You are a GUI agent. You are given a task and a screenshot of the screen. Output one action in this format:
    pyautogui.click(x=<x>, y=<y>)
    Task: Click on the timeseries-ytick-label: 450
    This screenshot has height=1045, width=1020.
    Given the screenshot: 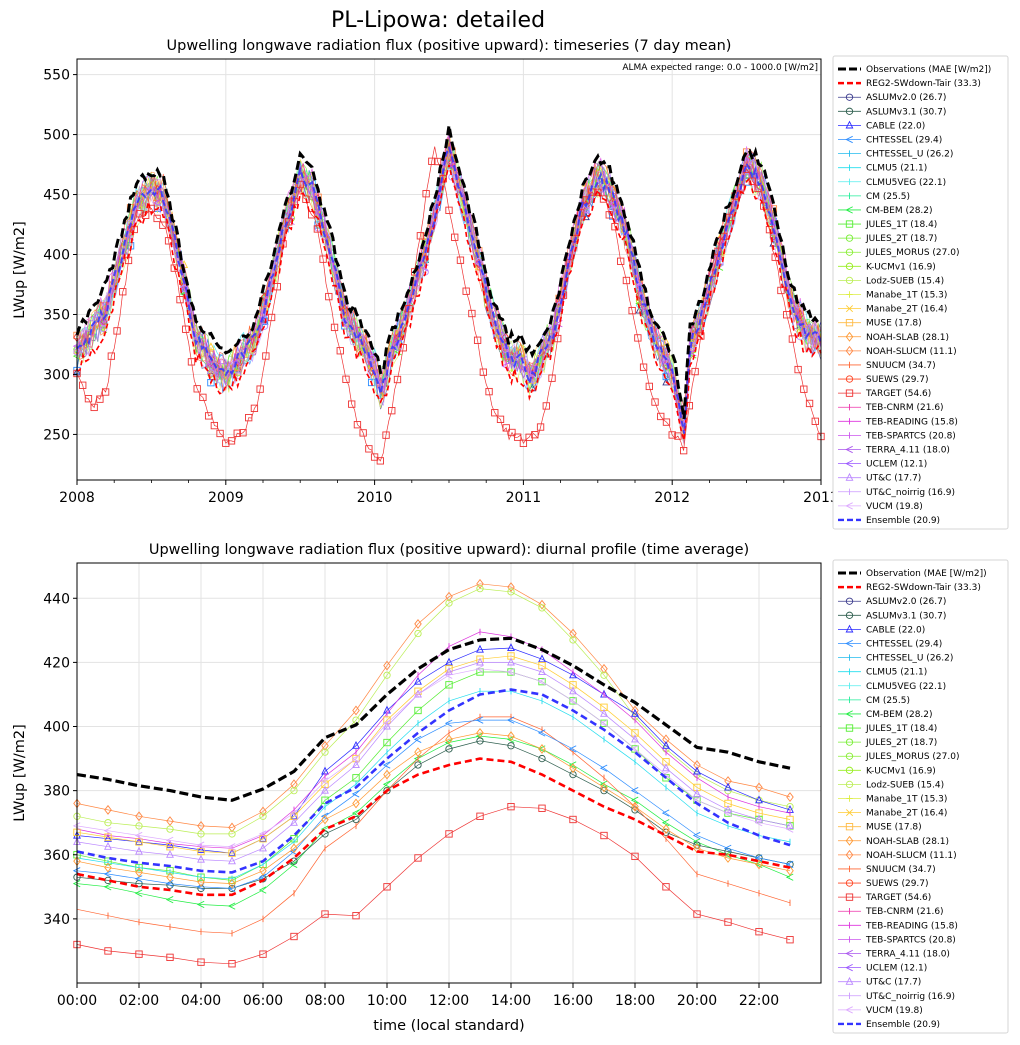 What is the action you would take?
    pyautogui.click(x=56, y=196)
    